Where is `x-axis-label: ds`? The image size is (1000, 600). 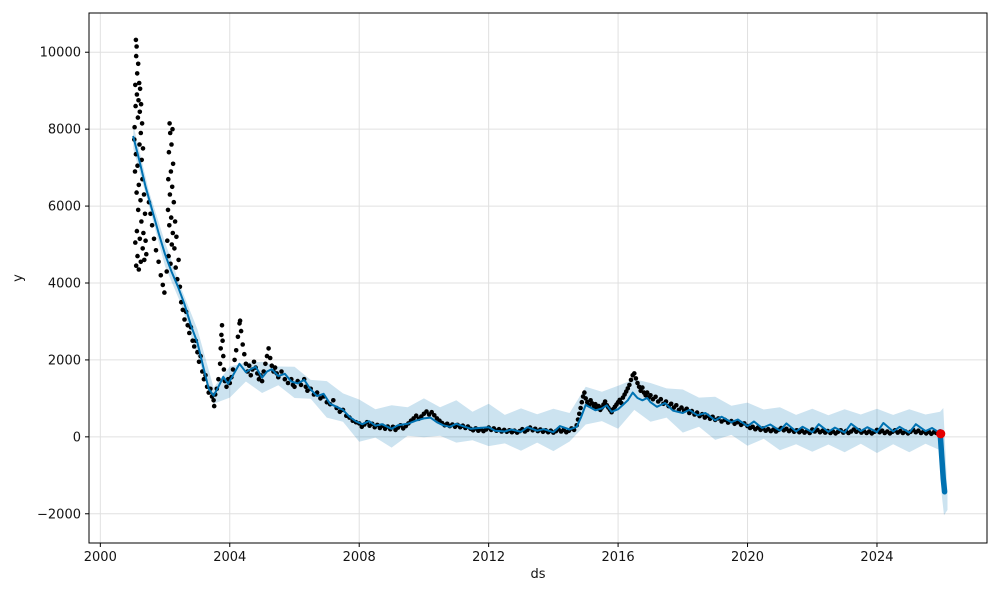
x-axis-label: ds is located at coordinates (537, 574).